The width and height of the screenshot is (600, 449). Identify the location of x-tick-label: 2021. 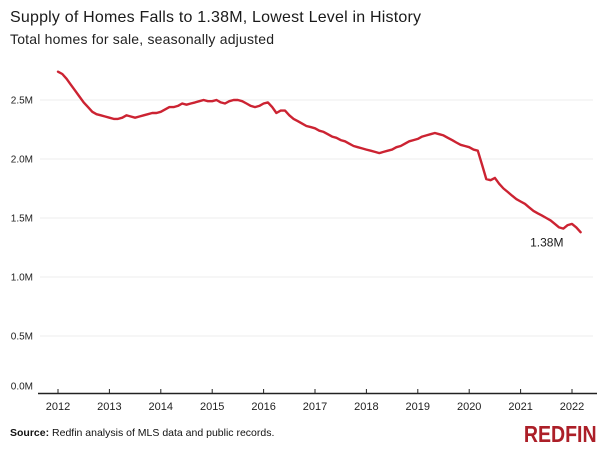
(520, 407).